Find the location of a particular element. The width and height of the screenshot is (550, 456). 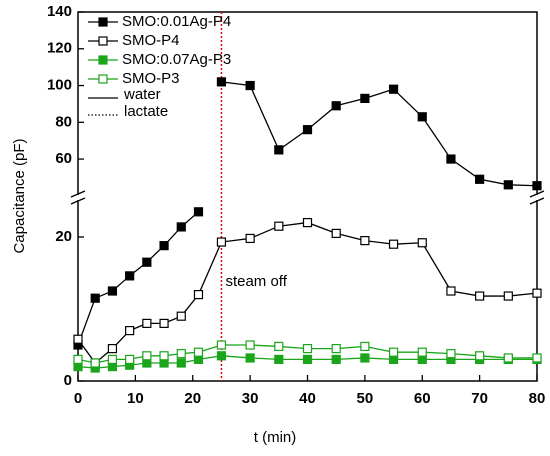

y-tick-label: 100 is located at coordinates (59, 85).